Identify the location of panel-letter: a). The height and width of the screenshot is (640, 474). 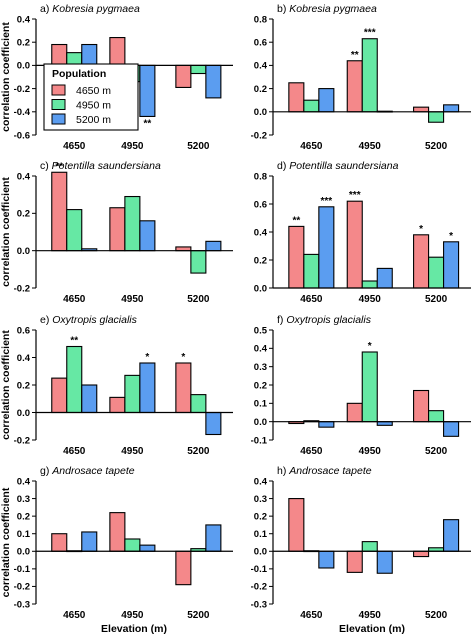
(46, 9).